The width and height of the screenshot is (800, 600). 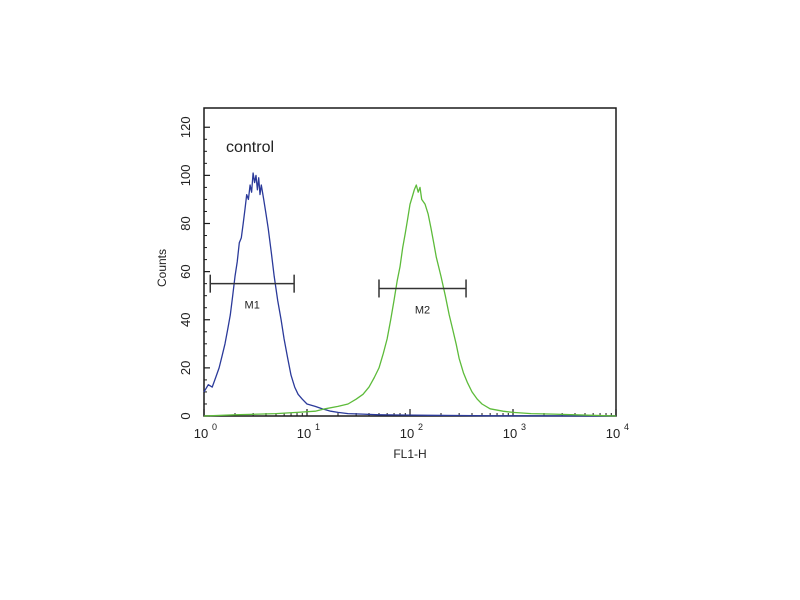 What do you see at coordinates (185, 320) in the screenshot?
I see `y-tick-label: 40` at bounding box center [185, 320].